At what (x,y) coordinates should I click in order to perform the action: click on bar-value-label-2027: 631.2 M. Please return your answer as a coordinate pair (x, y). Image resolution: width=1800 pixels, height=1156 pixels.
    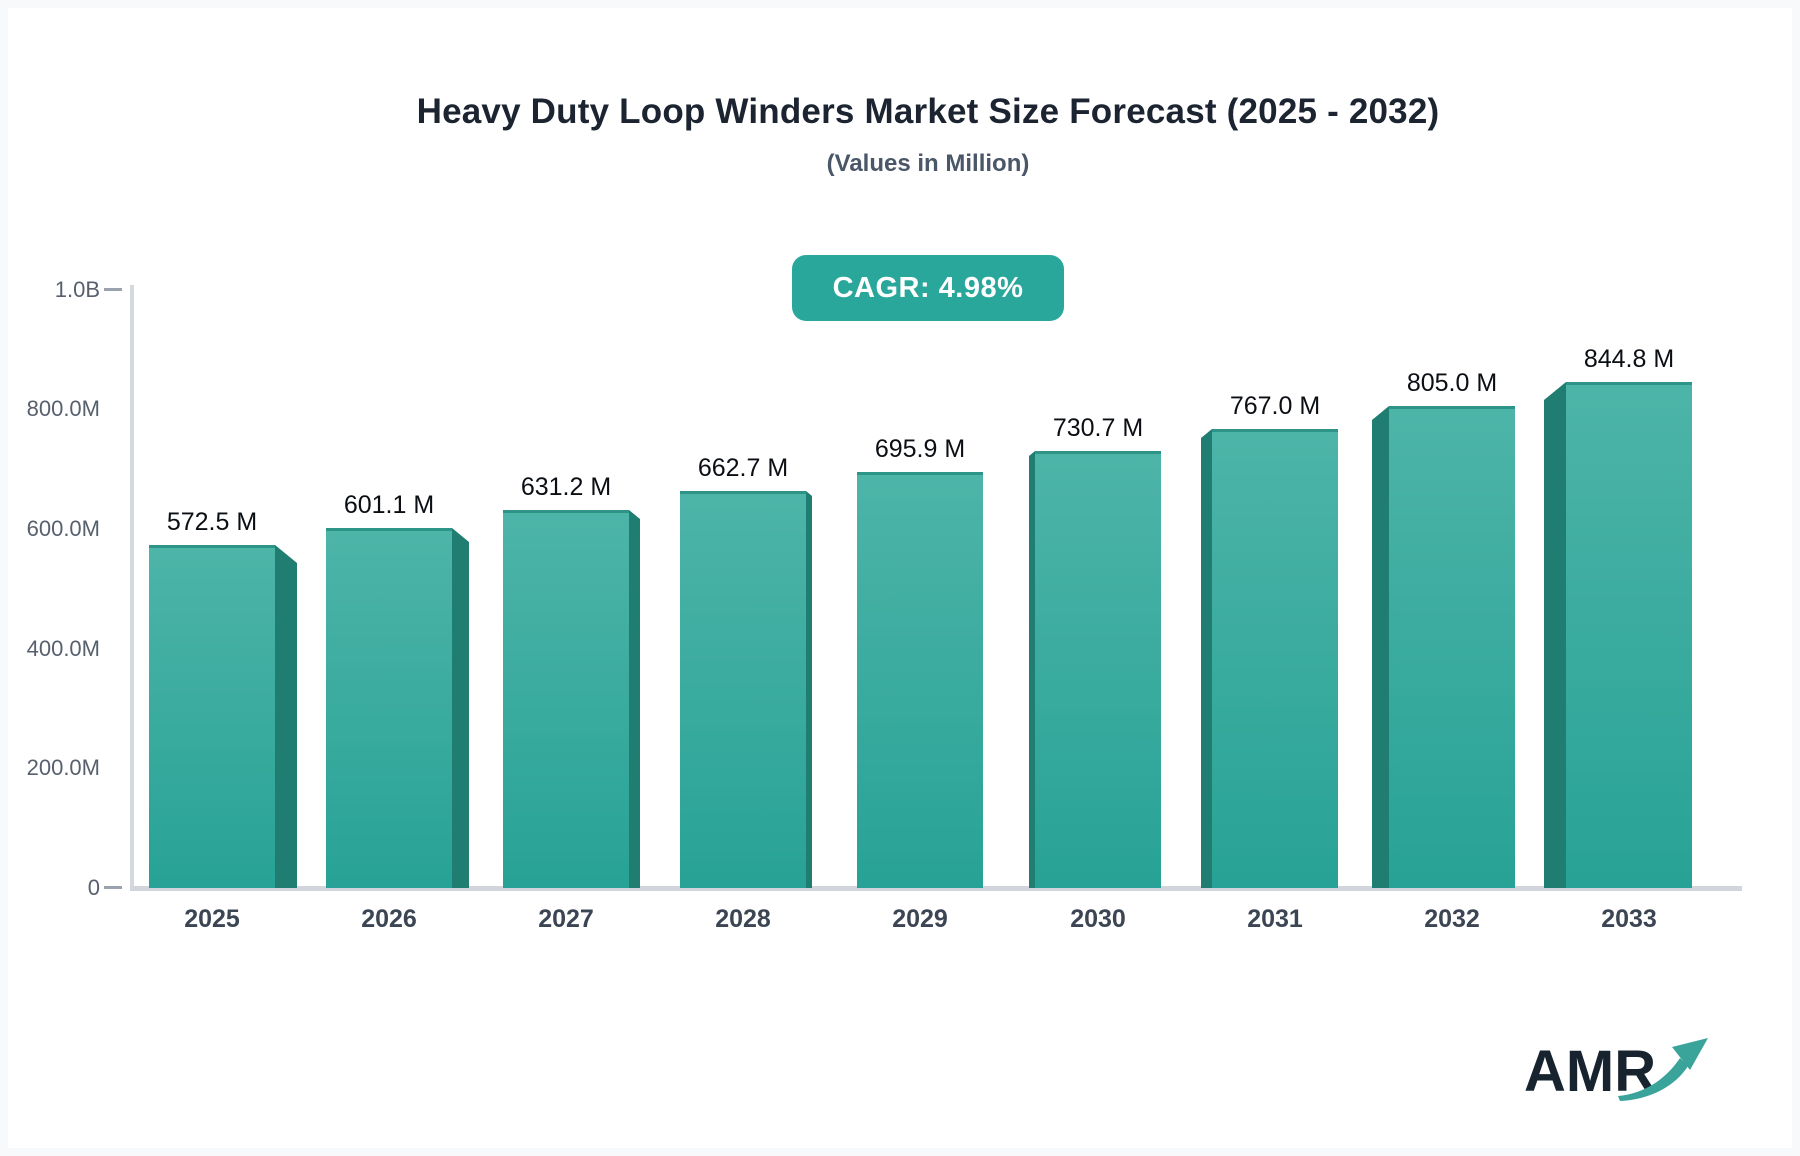
    Looking at the image, I should click on (566, 487).